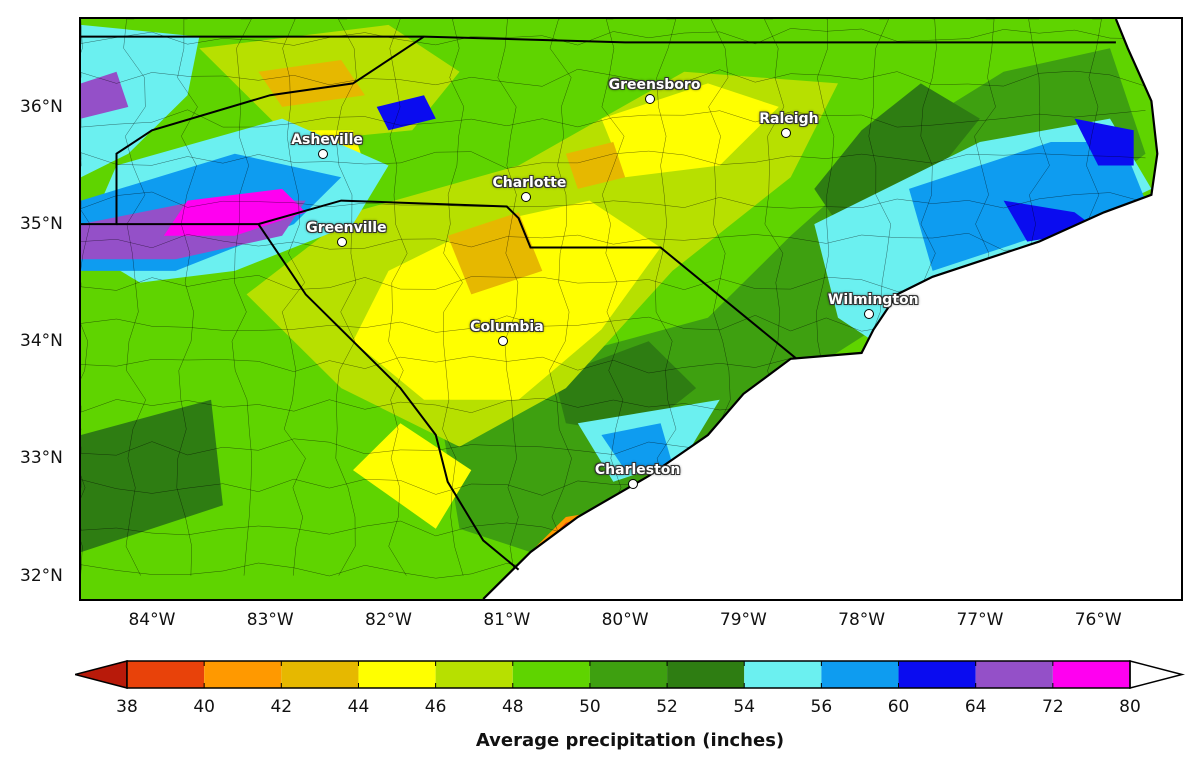 The height and width of the screenshot is (768, 1200). I want to click on lat-tick-label: 32°N, so click(41, 575).